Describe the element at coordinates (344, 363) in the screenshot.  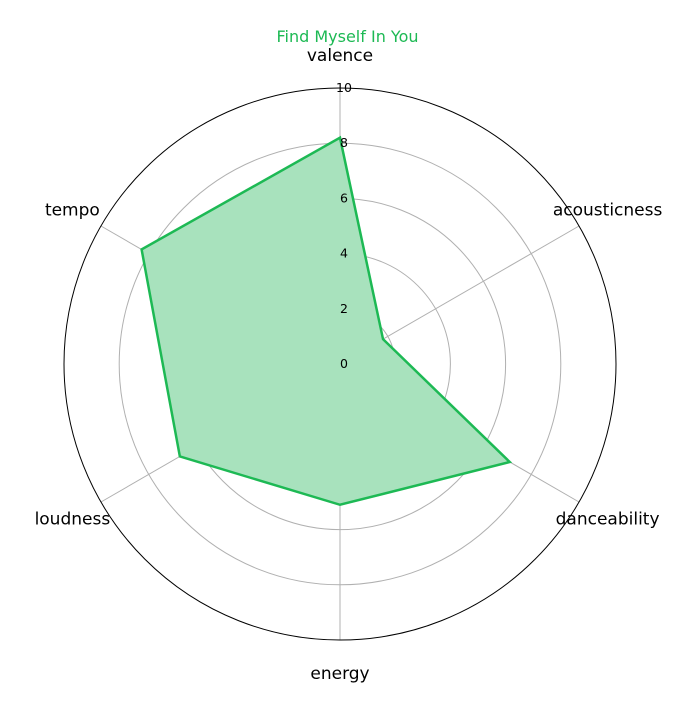
I see `r-tick-label-0: 0` at that location.